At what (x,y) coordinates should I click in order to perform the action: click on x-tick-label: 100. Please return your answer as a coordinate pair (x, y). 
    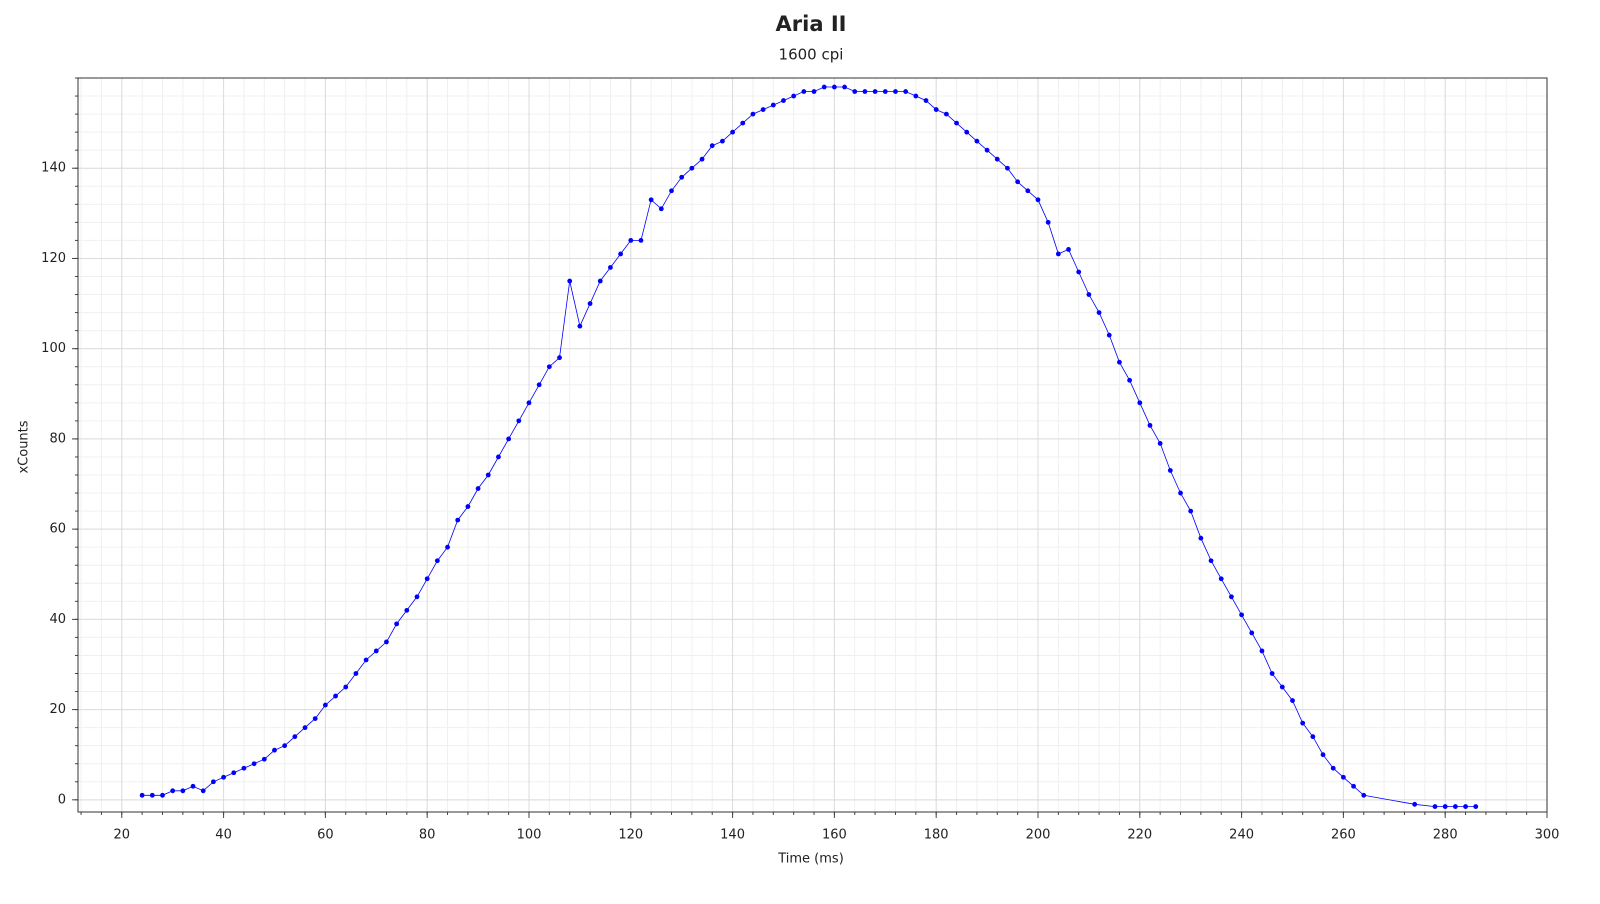
    Looking at the image, I should click on (529, 835).